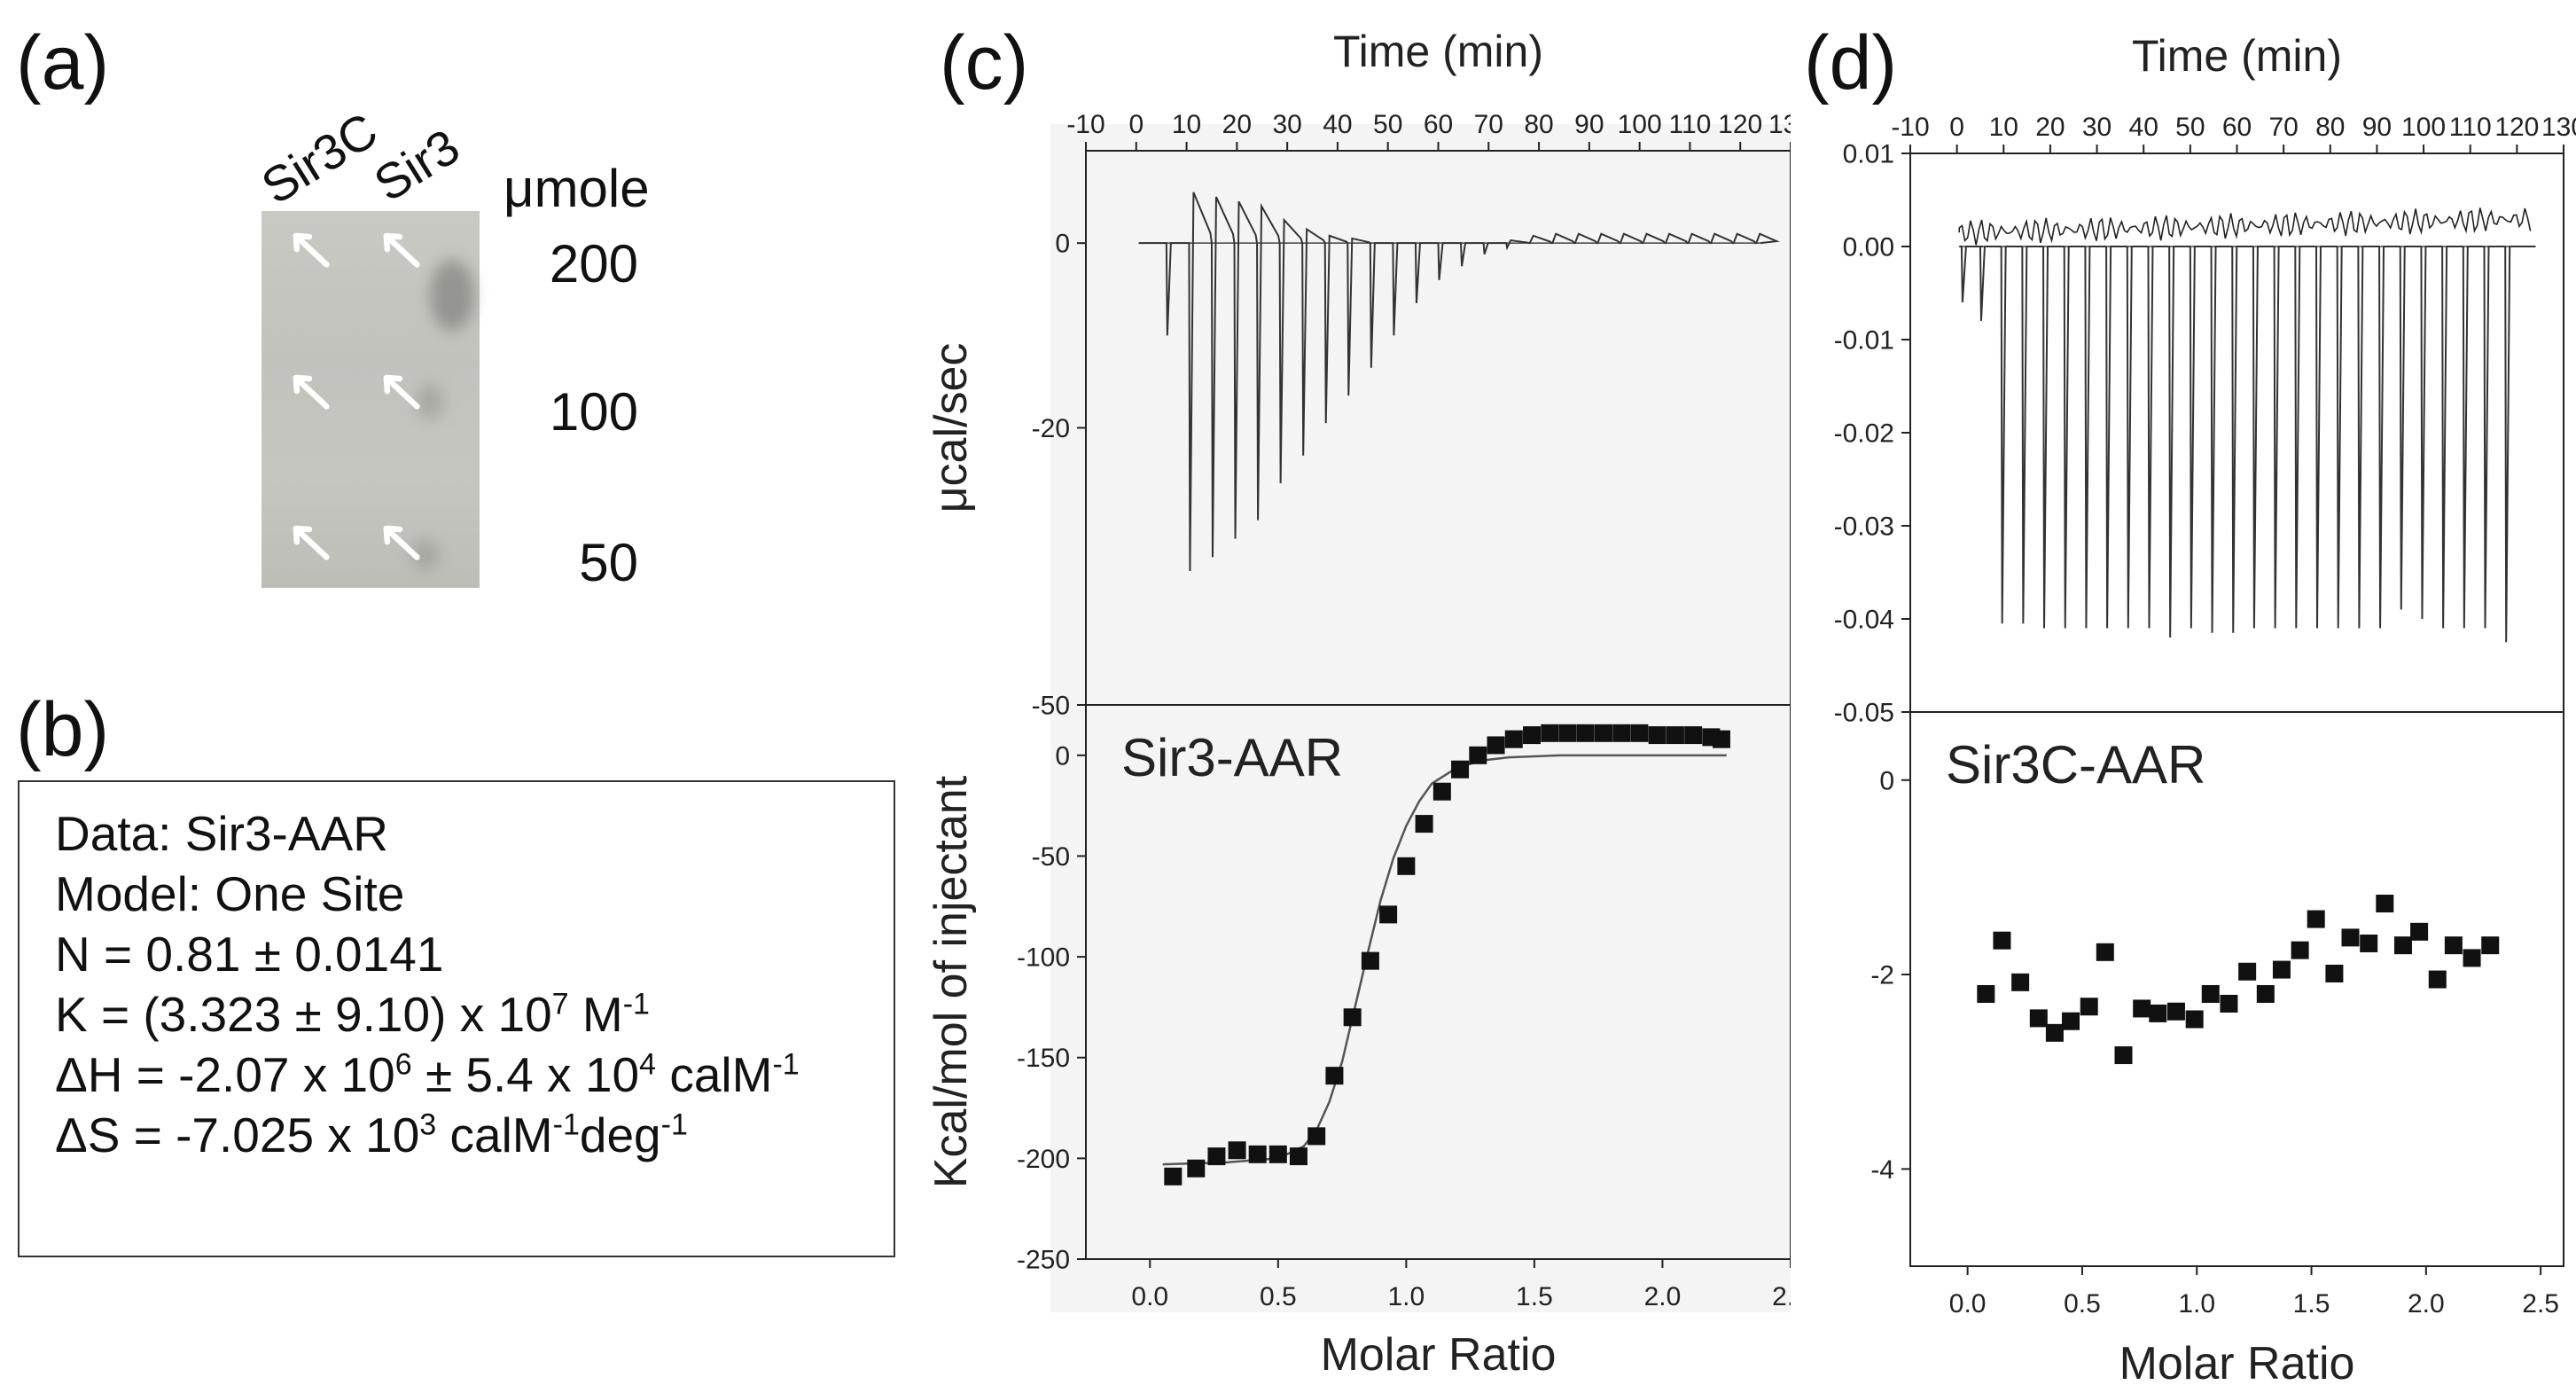  Describe the element at coordinates (319, 158) in the screenshot. I see `lane-label-sir3c: Sir3C` at that location.